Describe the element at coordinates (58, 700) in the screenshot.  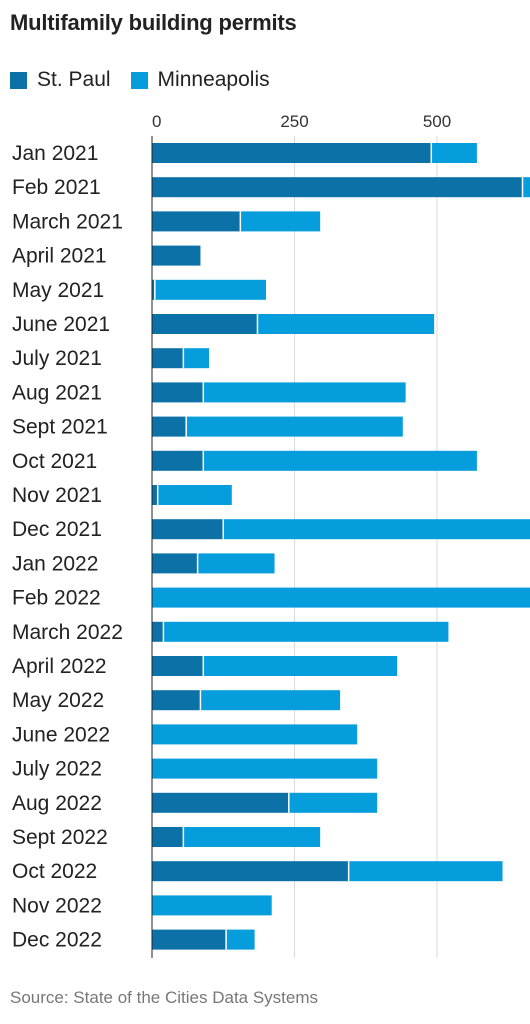
I see `category-label: May 2022` at that location.